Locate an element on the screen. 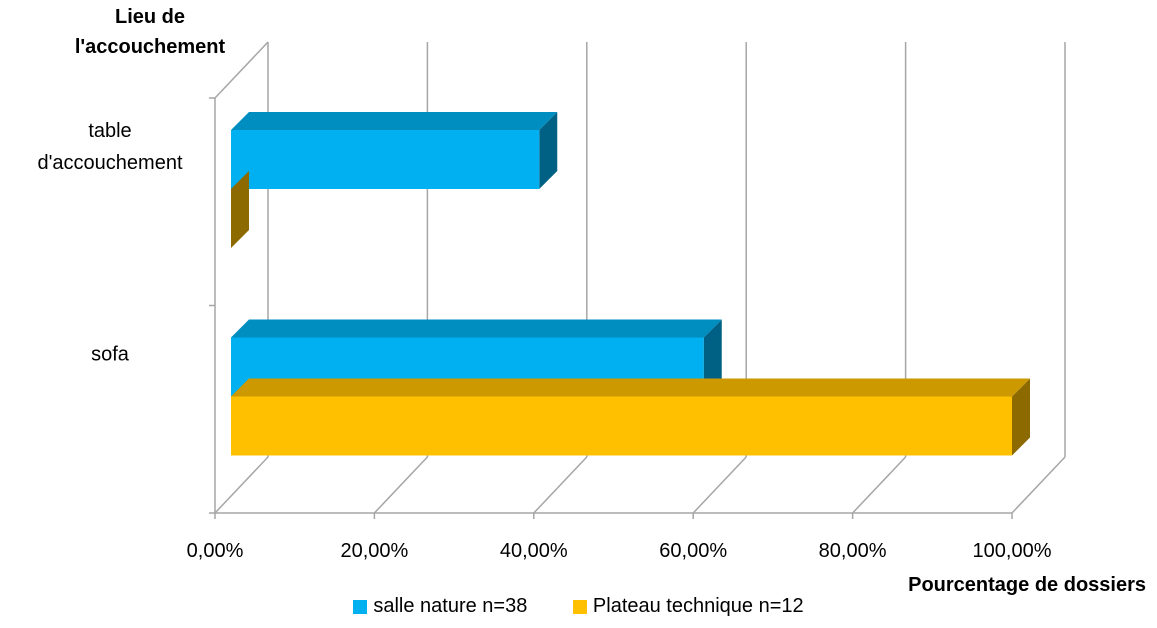 The image size is (1157, 628). bar-plateau-technique-sofa-top is located at coordinates (630, 387).